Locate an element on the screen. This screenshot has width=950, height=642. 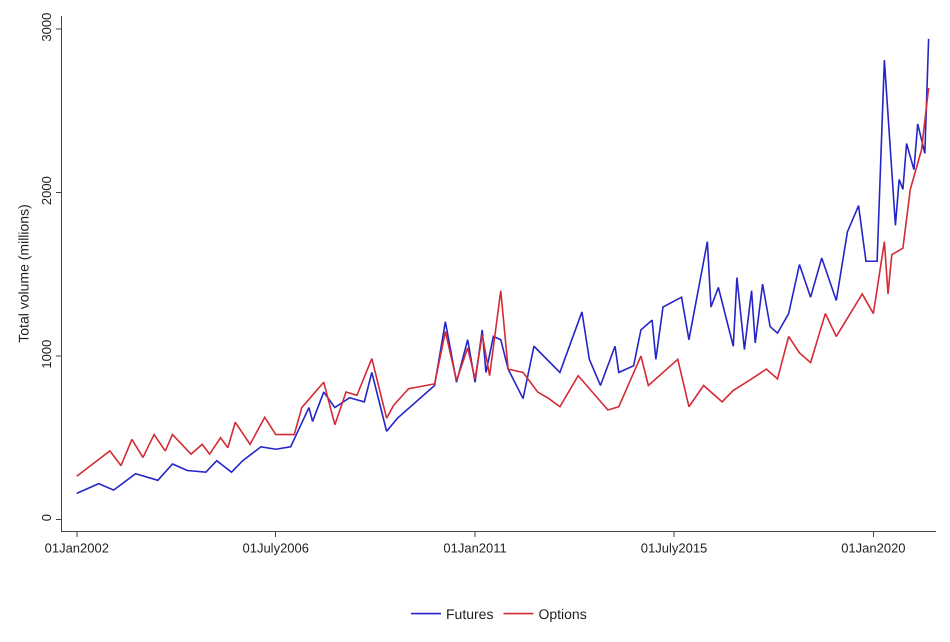
x-tick-label: 01Jan2020 is located at coordinates (873, 548).